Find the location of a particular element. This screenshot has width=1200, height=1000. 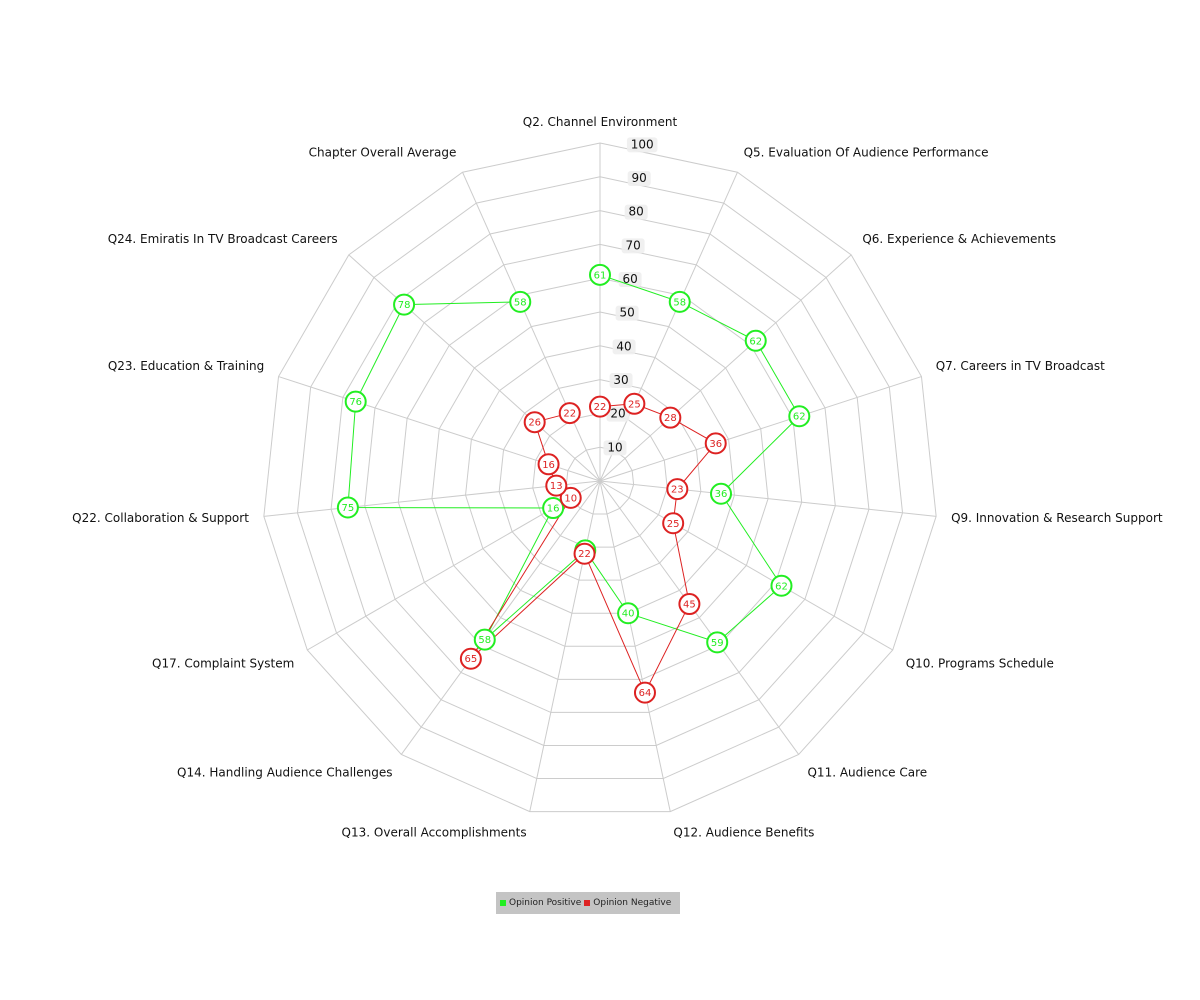

tick-label: 90 is located at coordinates (639, 179).